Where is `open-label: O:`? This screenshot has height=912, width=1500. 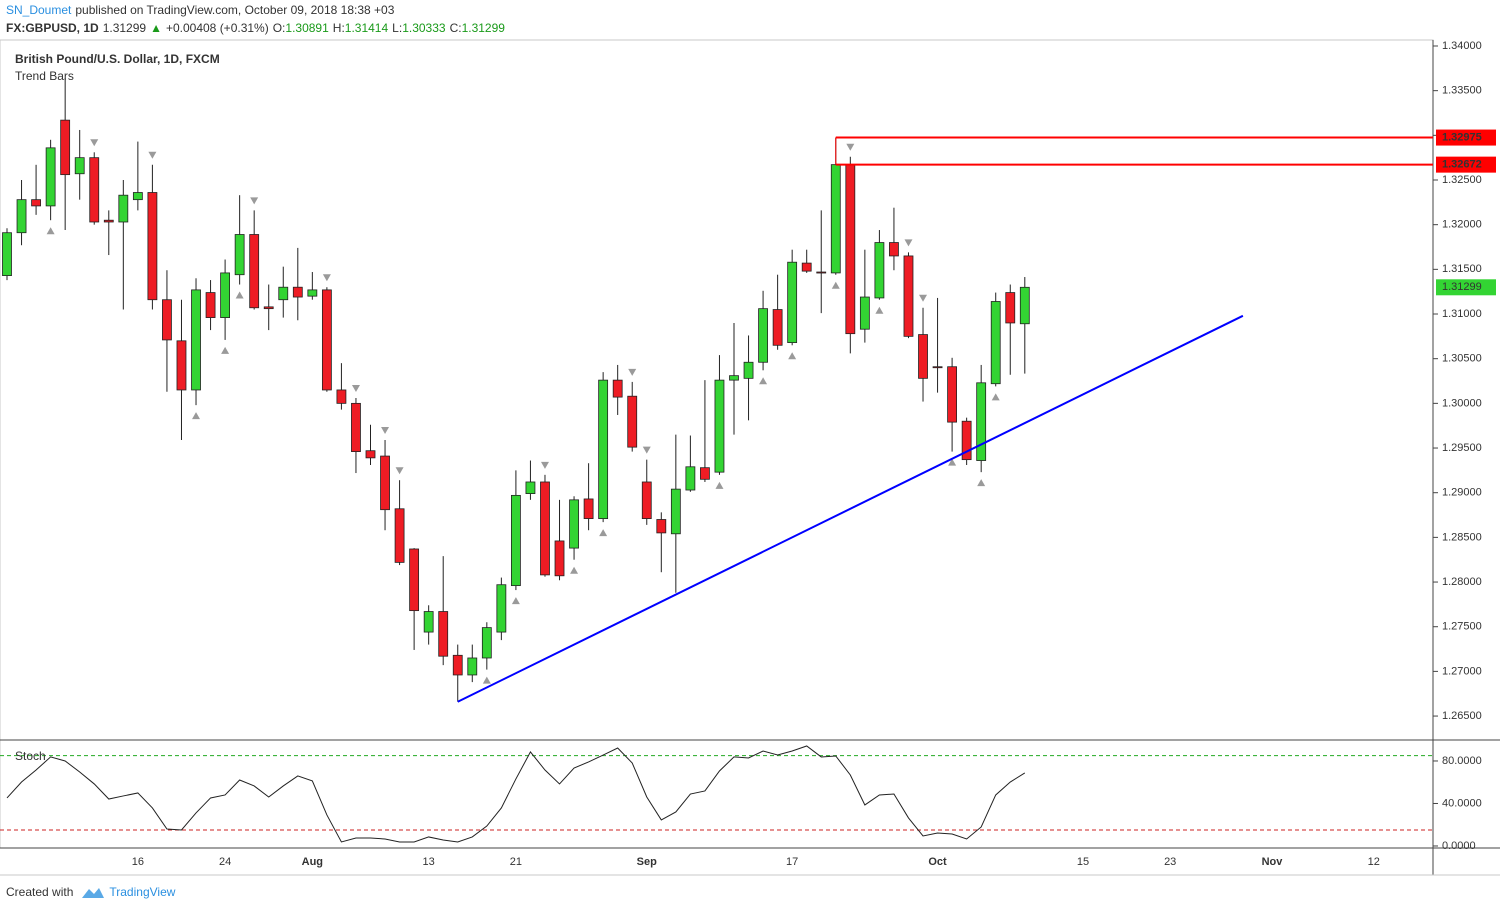 open-label: O: is located at coordinates (279, 28).